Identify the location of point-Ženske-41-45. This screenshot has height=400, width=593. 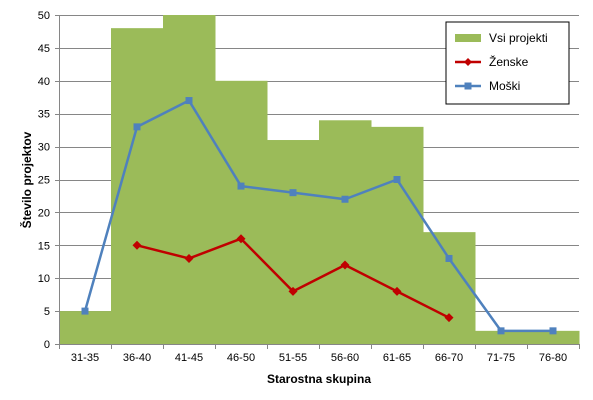
(189, 258).